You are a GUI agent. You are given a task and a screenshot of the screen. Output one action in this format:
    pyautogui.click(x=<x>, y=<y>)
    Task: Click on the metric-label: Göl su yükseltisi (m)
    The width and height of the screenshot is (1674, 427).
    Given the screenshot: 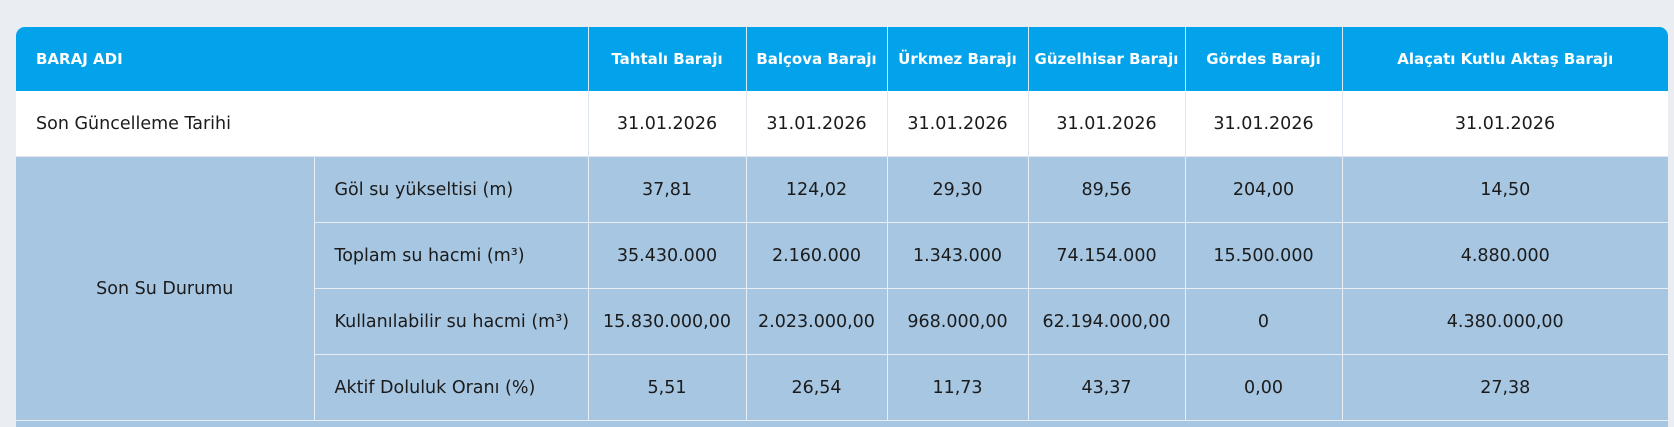 What is the action you would take?
    pyautogui.click(x=451, y=189)
    